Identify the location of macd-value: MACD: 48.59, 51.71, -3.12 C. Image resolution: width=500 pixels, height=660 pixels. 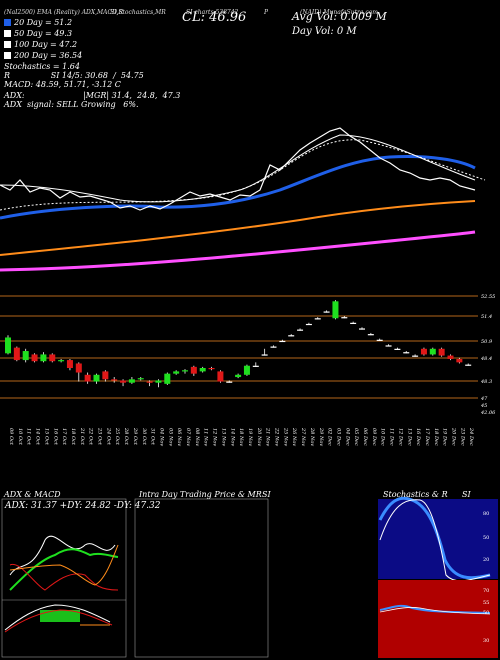
(62, 84).